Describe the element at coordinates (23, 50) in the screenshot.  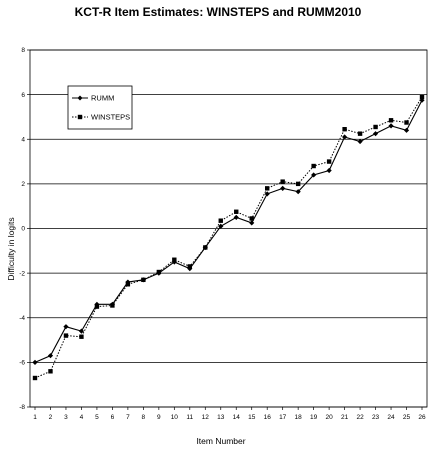
I see `y-tick-label: 8` at that location.